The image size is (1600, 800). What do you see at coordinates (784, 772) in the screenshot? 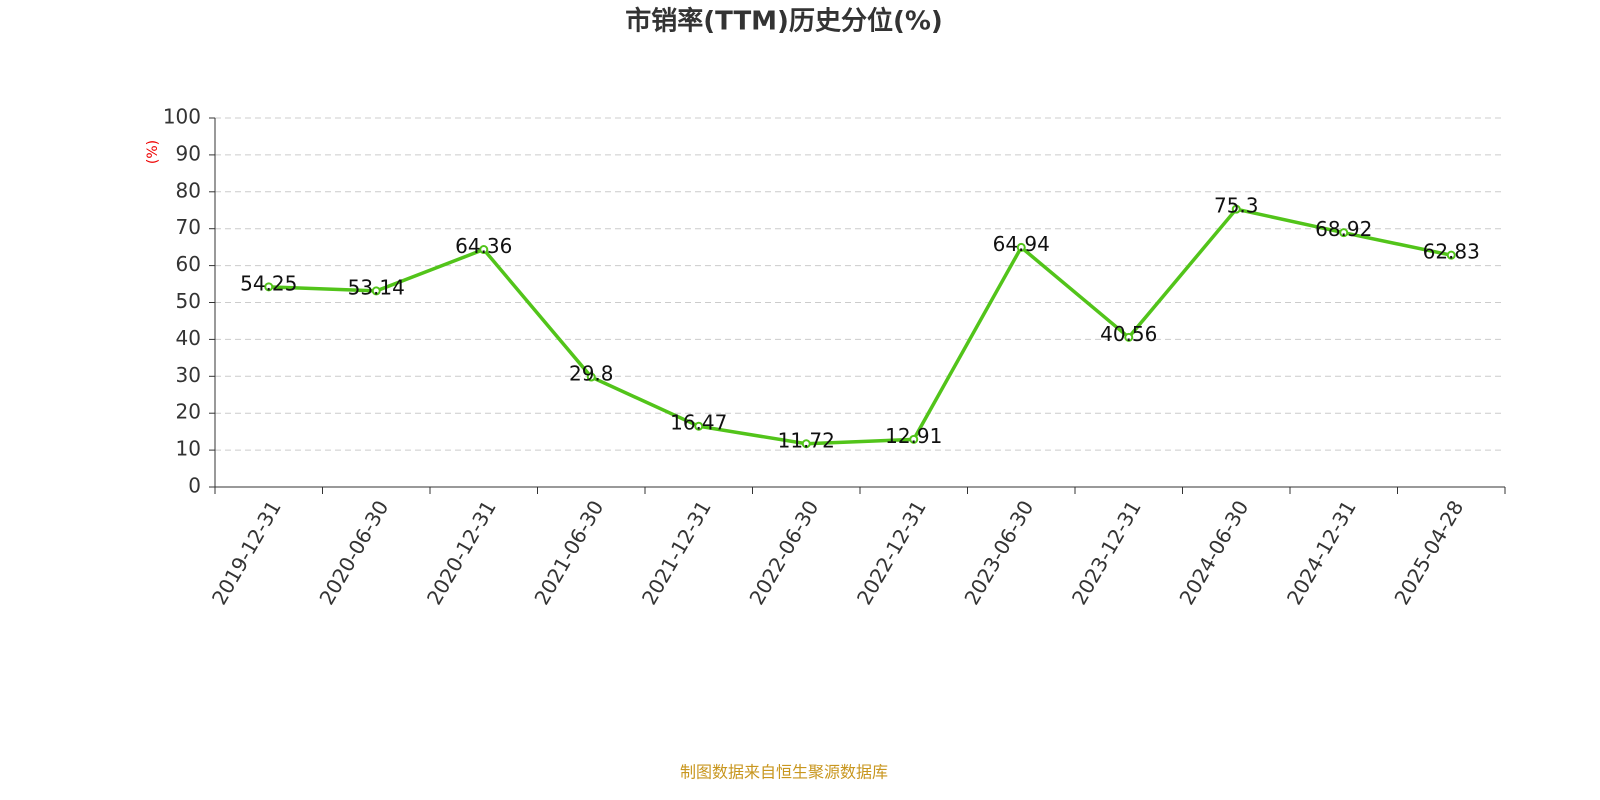
I see `source-note: 制图数据来自恒生聚源数据库` at bounding box center [784, 772].